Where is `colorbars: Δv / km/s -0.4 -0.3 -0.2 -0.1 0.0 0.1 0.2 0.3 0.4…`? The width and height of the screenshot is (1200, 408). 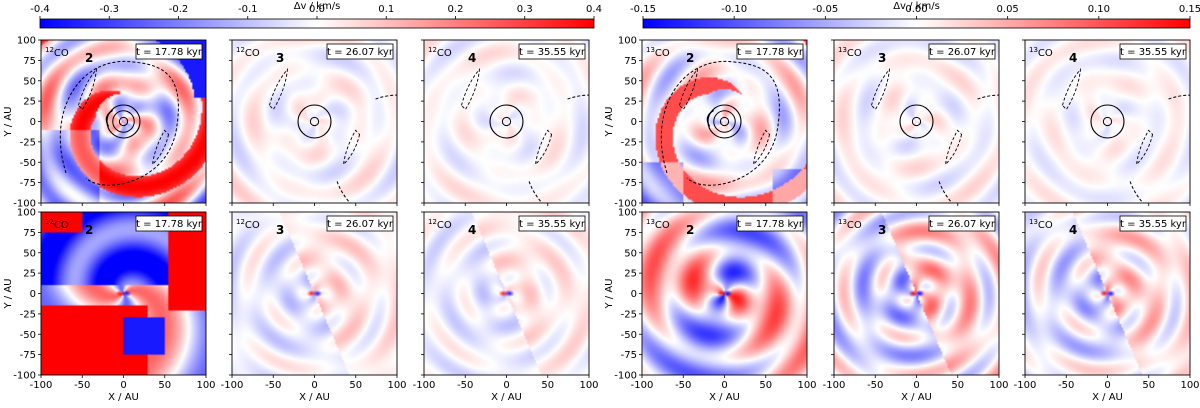 colorbars: Δv / km/s -0.4 -0.3 -0.2 -0.1 0.0 0.1 0.2 0.3 0.4… is located at coordinates (615, 15).